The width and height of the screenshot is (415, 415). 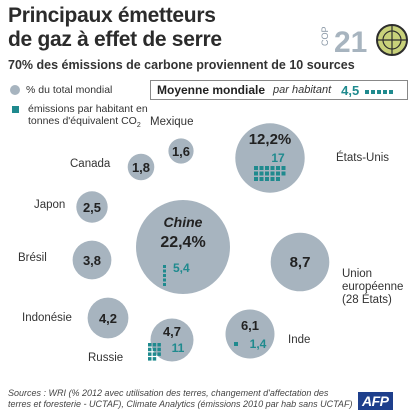 What do you see at coordinates (211, 90) in the screenshot?
I see `world-average-label: Moyenne mondiale` at bounding box center [211, 90].